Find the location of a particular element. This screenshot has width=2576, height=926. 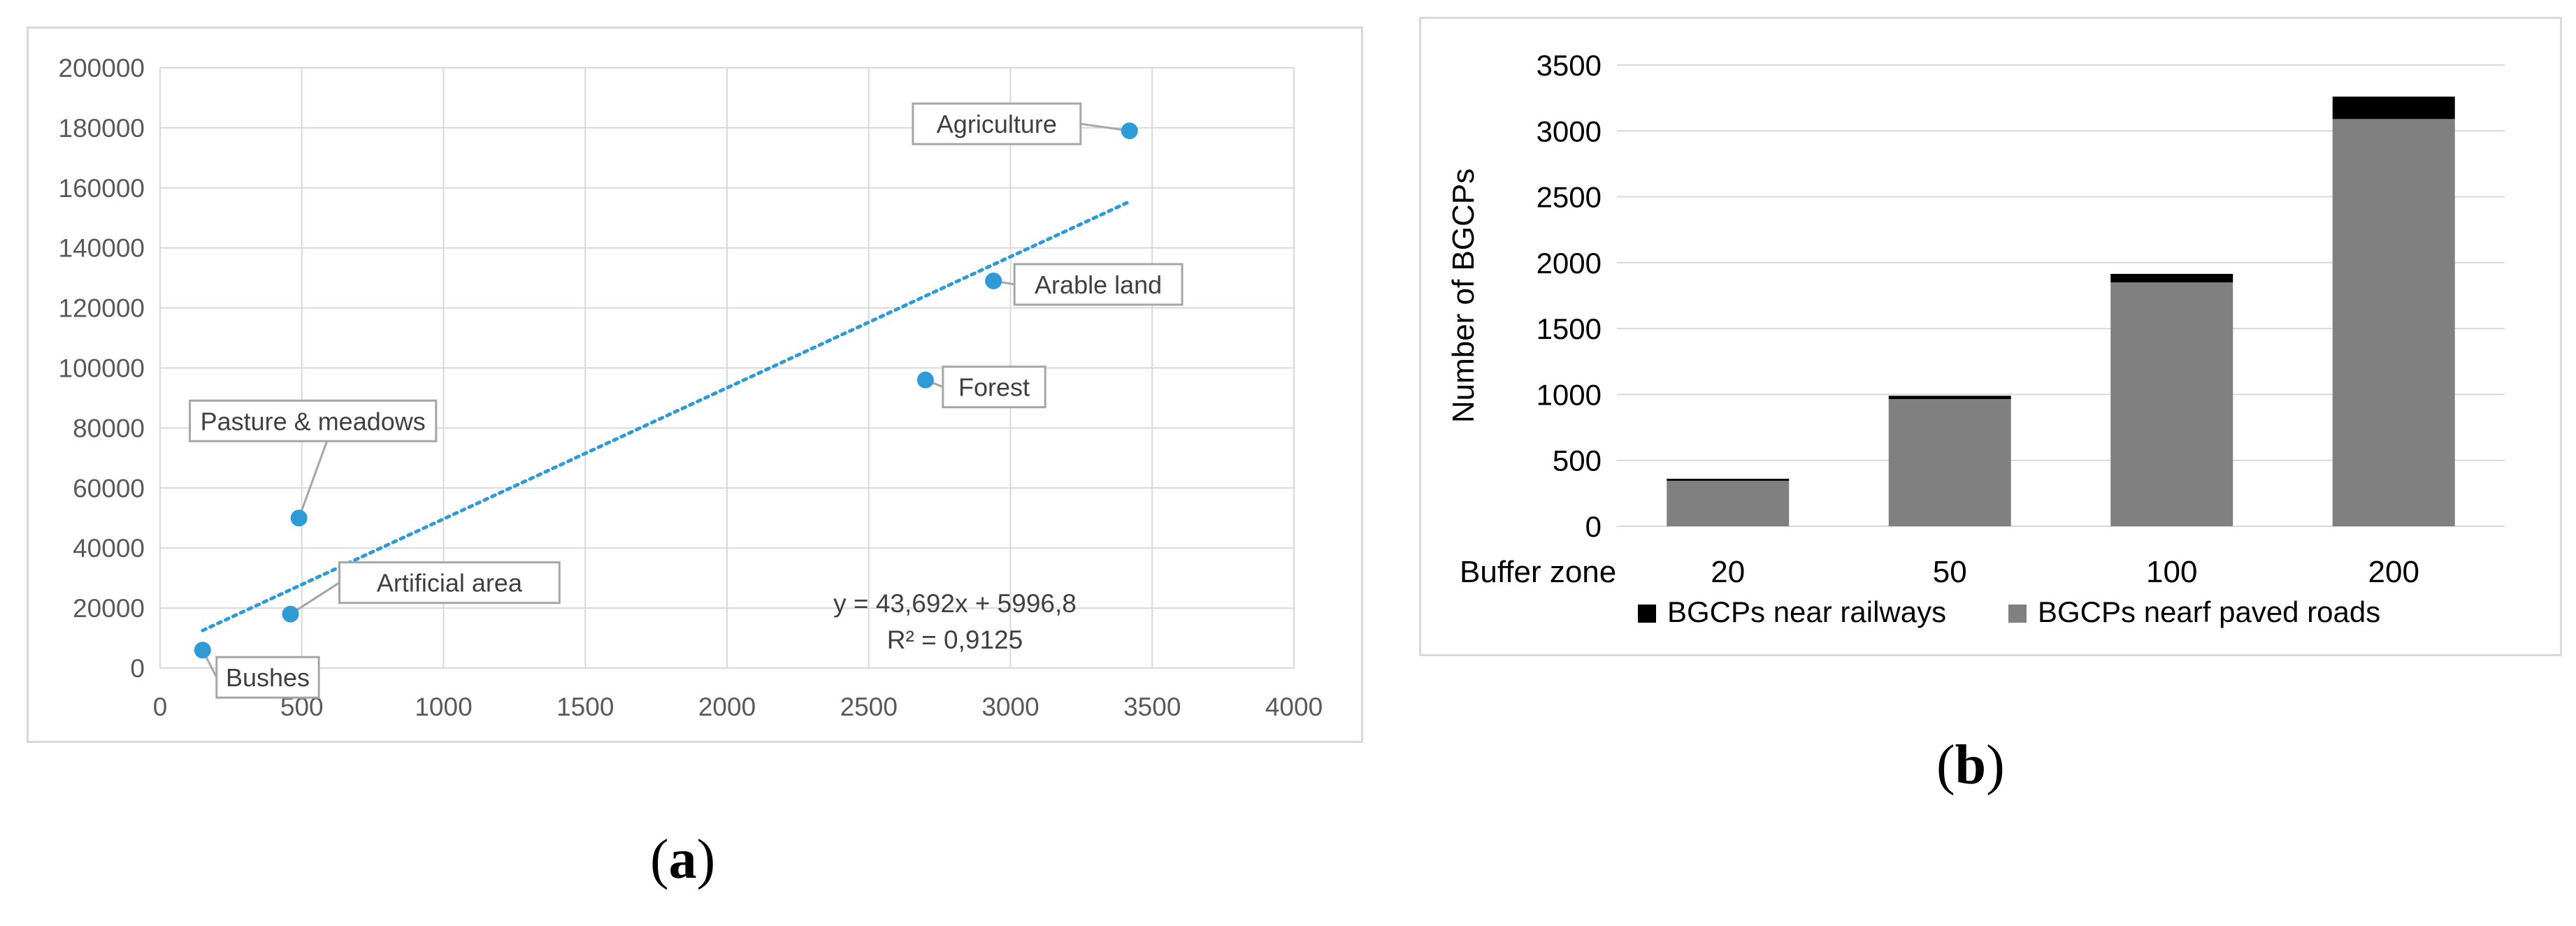

legend-item: BGCPs near railways is located at coordinates (1792, 612).